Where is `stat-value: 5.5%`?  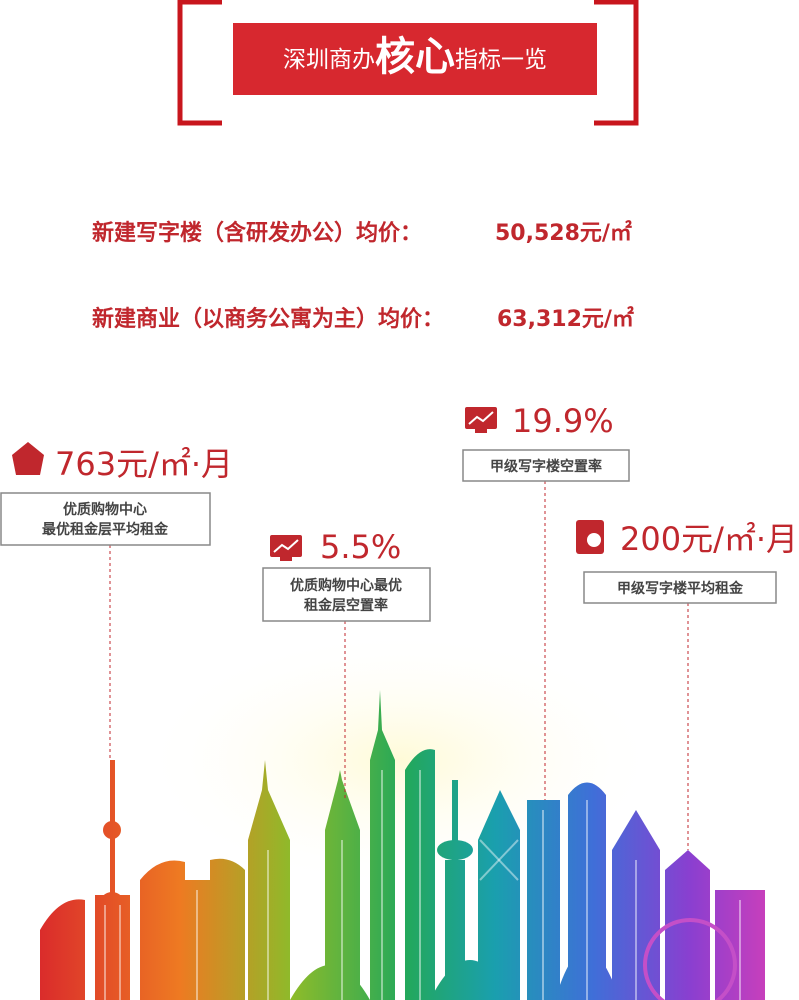 stat-value: 5.5% is located at coordinates (360, 547).